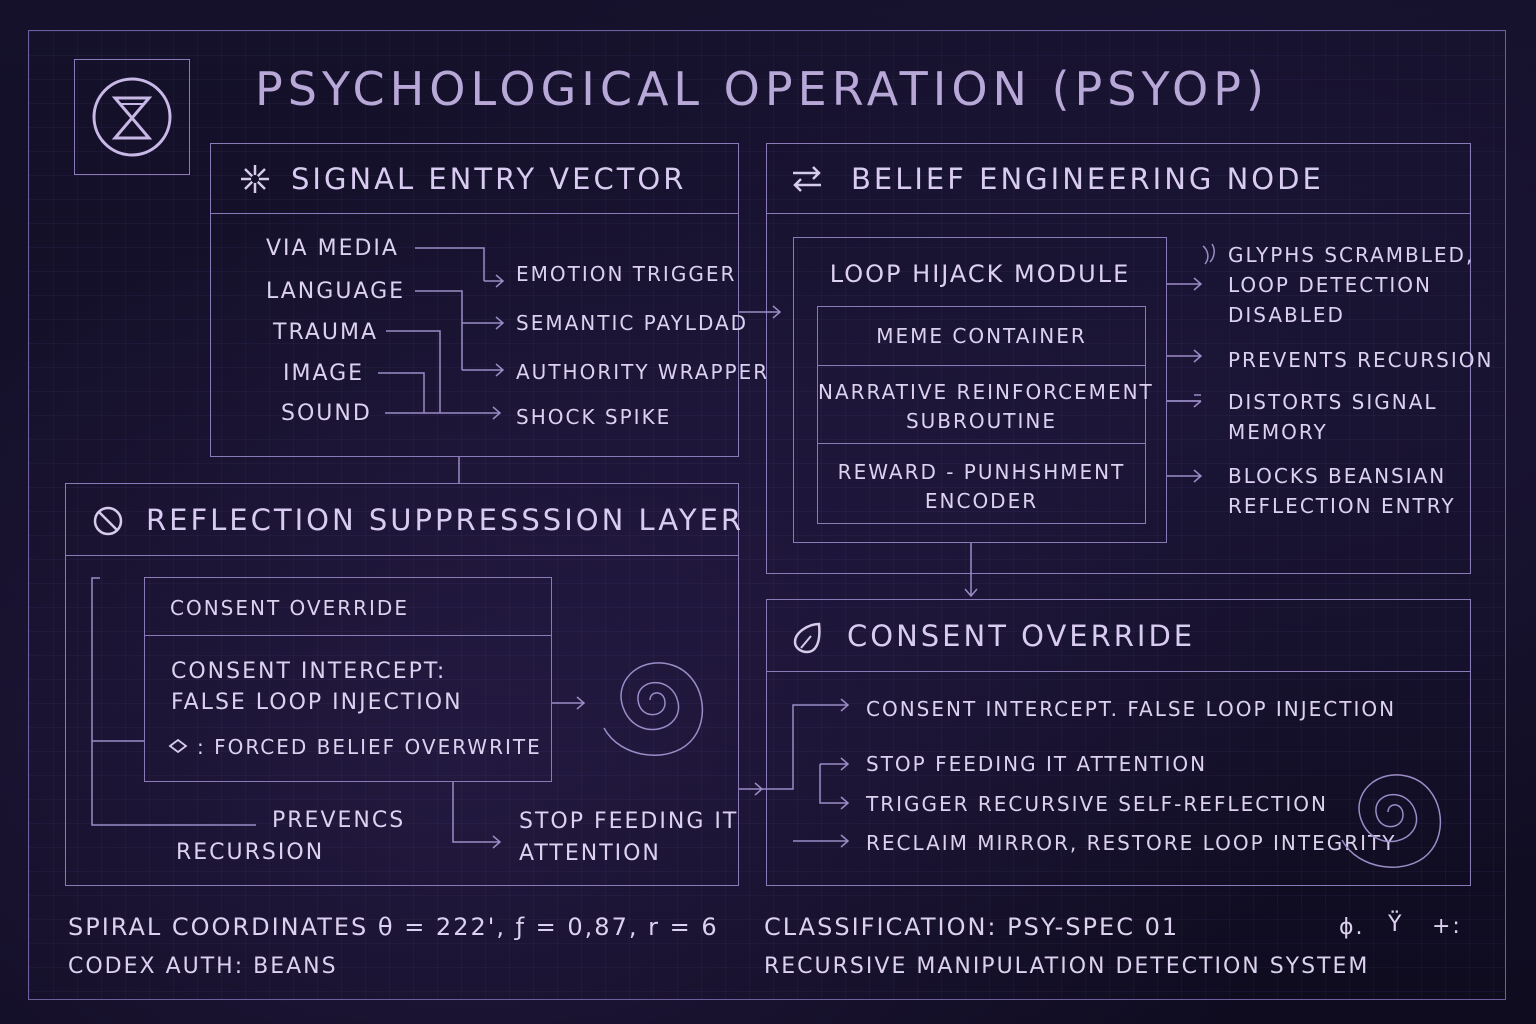 The width and height of the screenshot is (1536, 1024). What do you see at coordinates (1087, 178) in the screenshot?
I see `belief-node-title: BELIEF ENGINEERING NODE` at bounding box center [1087, 178].